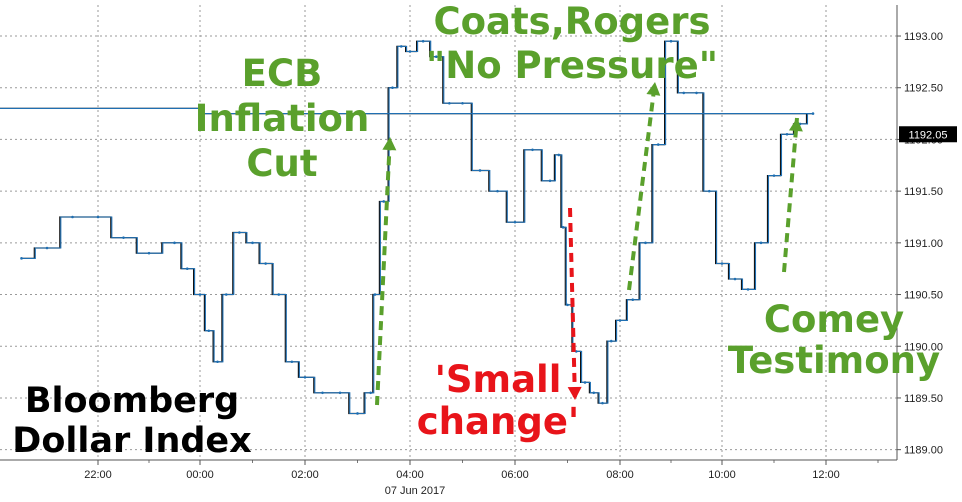 This screenshot has width=962, height=502. Describe the element at coordinates (834, 360) in the screenshot. I see `annotation-comey: Testimony` at that location.